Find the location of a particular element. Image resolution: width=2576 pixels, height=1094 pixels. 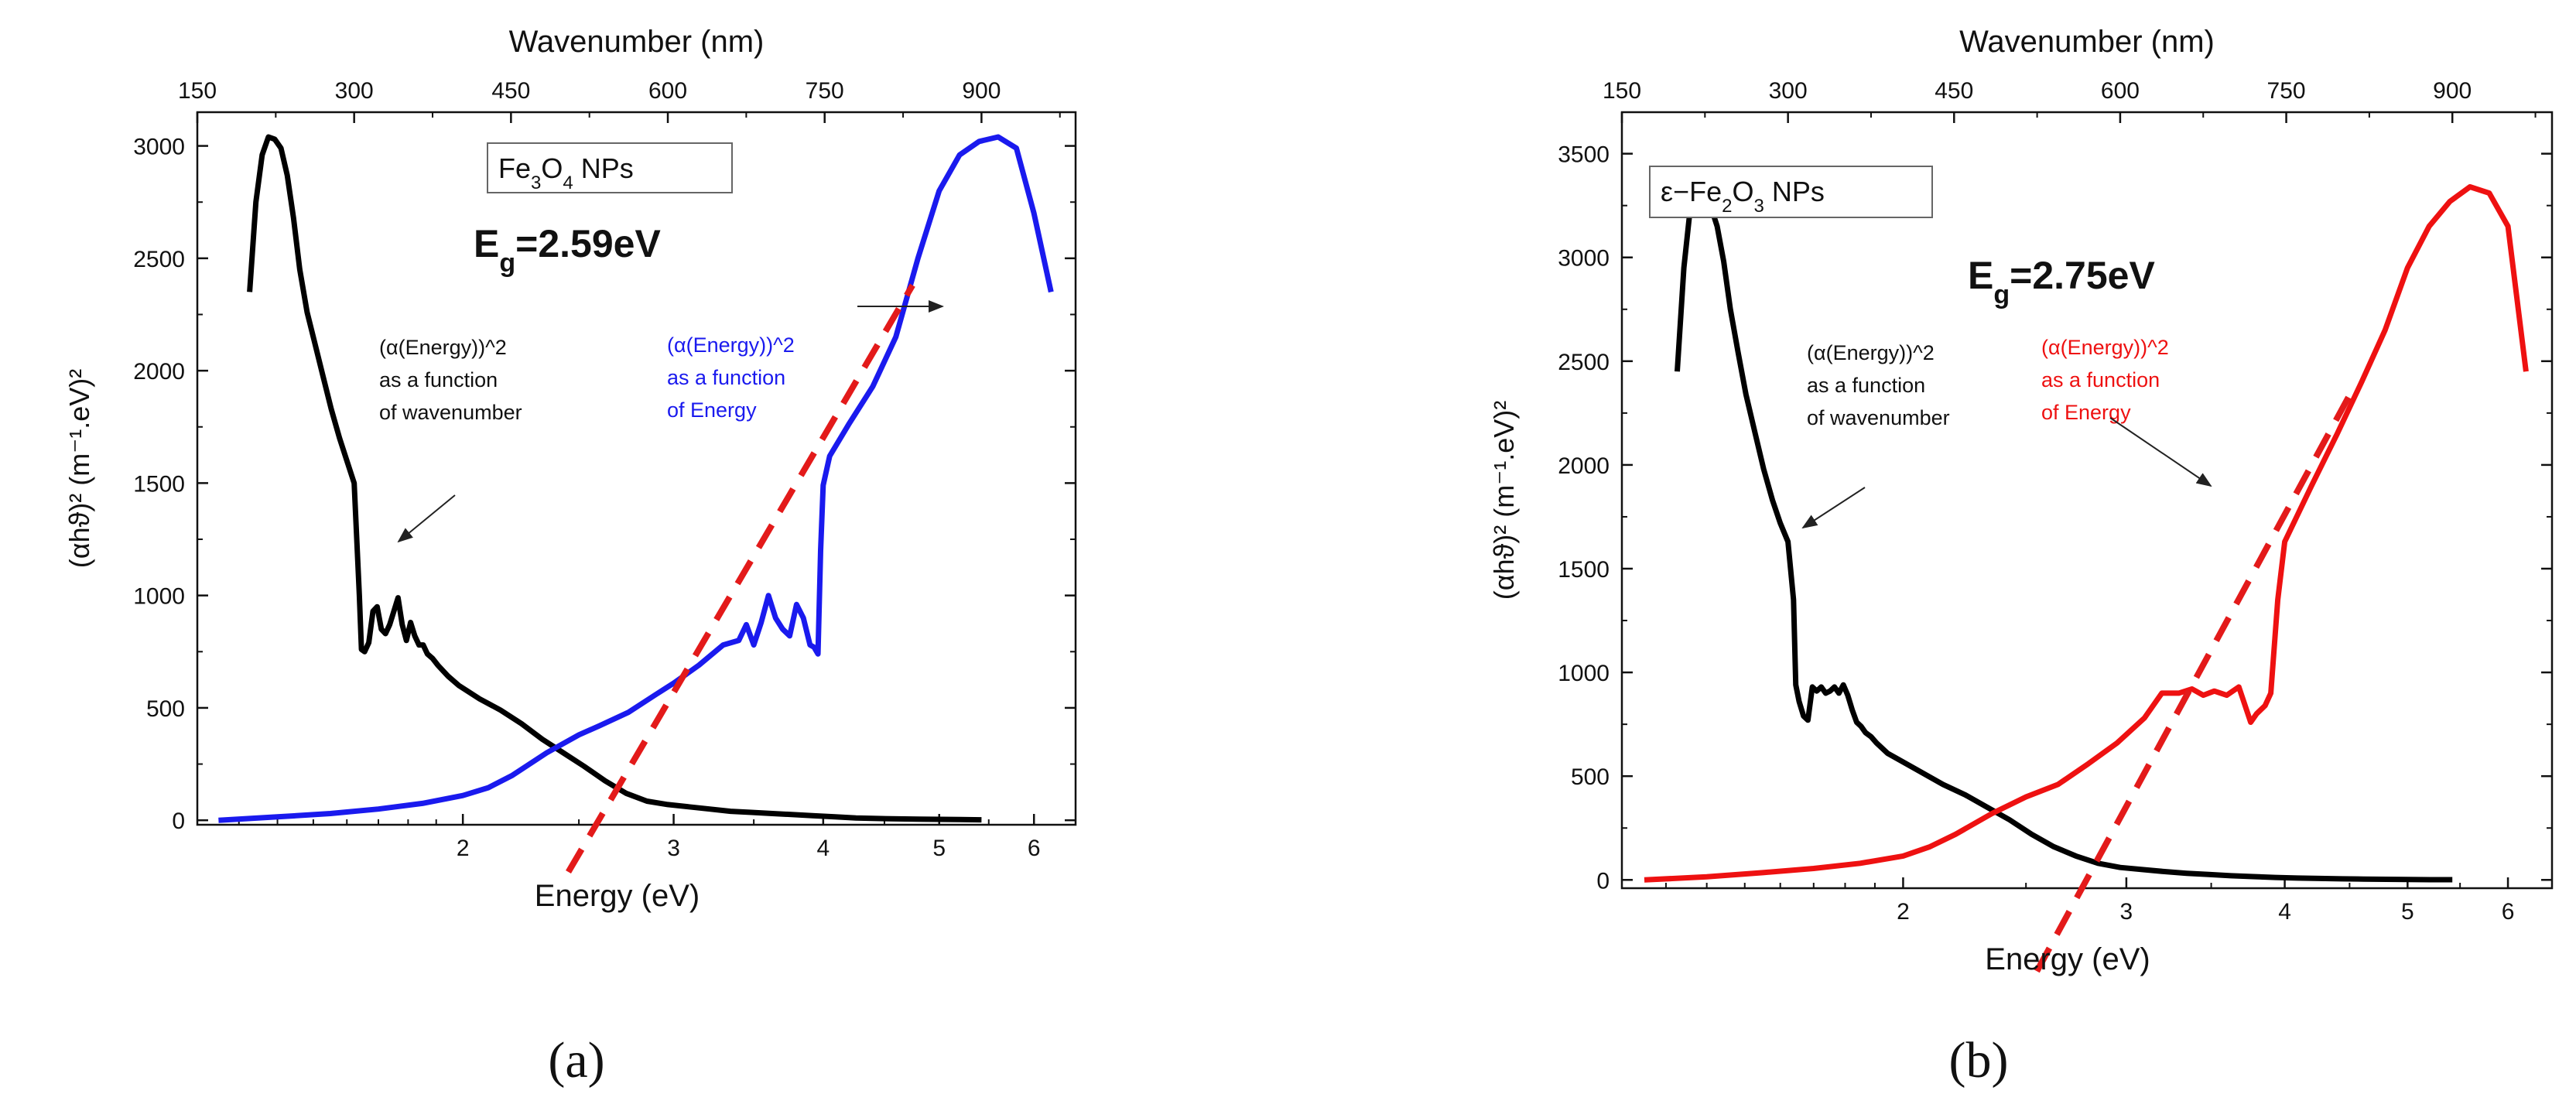

band-gap-value: =2.75eV is located at coordinates (2083, 275).